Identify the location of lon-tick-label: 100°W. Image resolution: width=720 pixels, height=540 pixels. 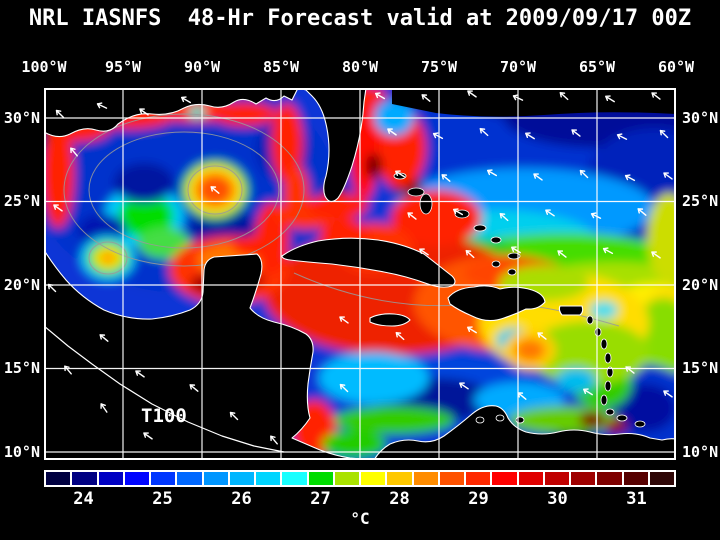
(44, 67).